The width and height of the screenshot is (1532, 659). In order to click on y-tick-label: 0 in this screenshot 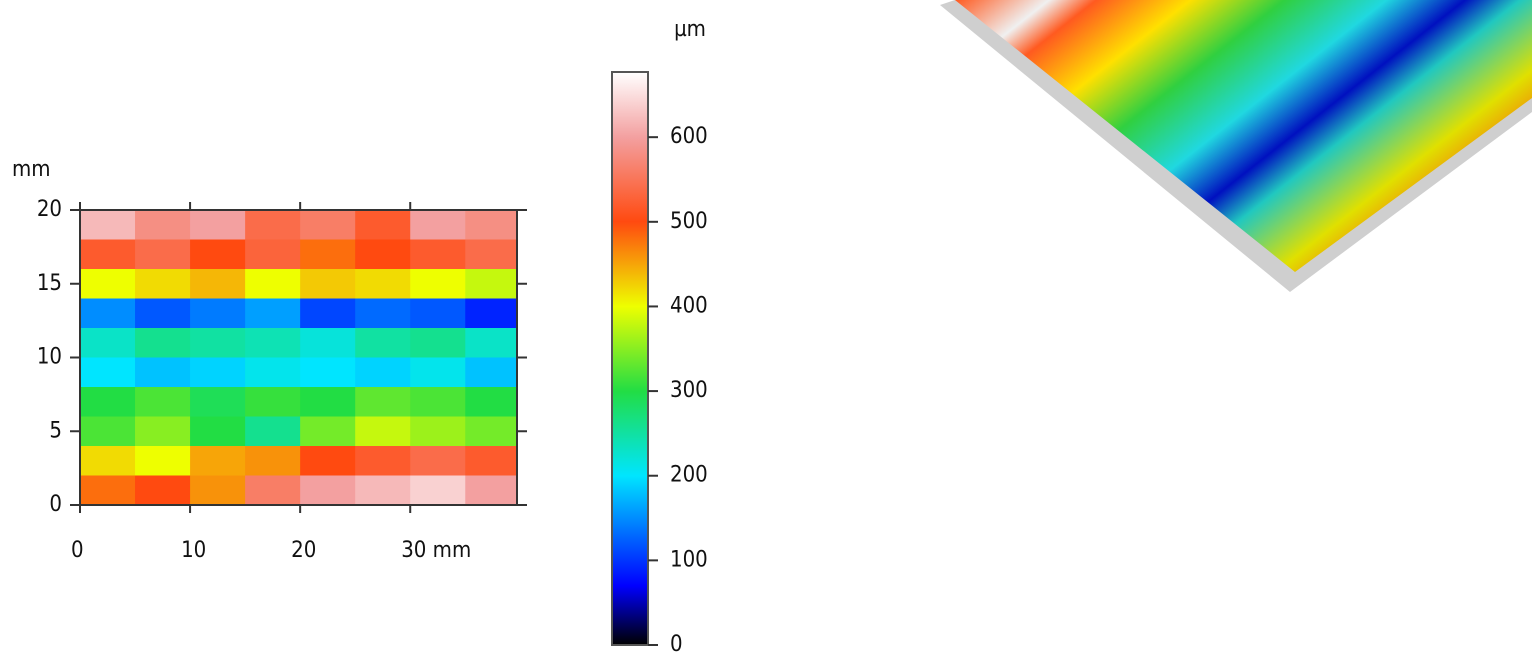, I will do `click(55, 504)`.